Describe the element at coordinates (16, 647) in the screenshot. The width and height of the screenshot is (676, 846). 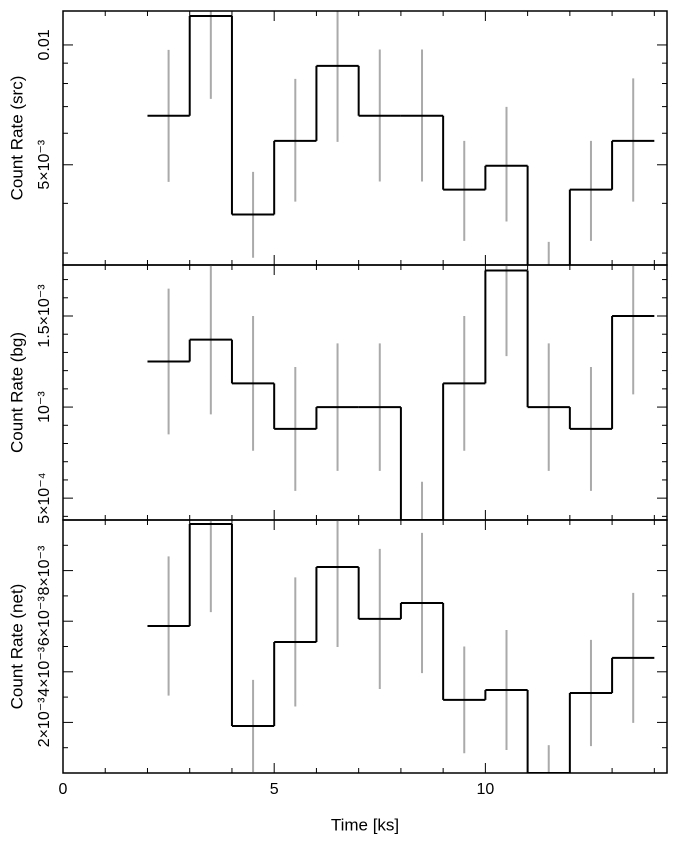
I see `y-axis-label: Count Rate (net)` at that location.